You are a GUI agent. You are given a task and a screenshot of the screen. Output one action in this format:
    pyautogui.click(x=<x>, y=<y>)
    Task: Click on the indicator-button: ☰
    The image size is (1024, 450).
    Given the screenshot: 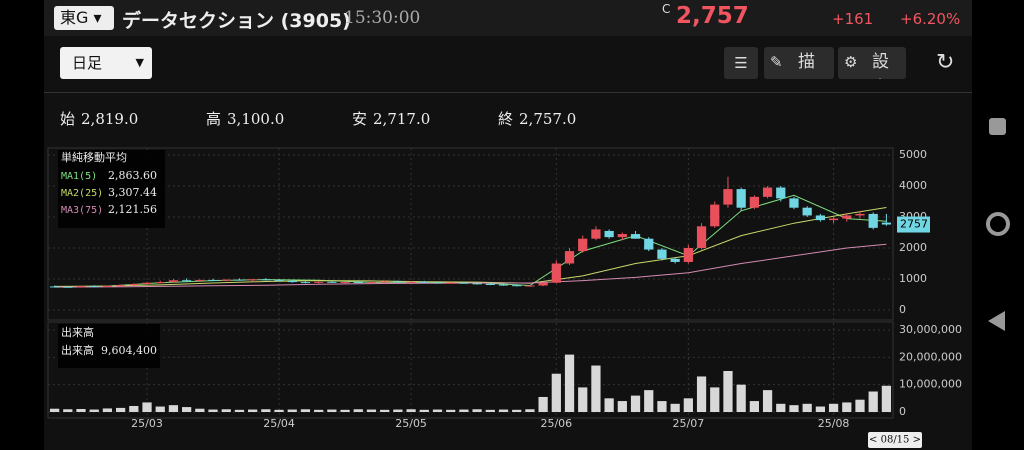 What is the action you would take?
    pyautogui.click(x=741, y=63)
    